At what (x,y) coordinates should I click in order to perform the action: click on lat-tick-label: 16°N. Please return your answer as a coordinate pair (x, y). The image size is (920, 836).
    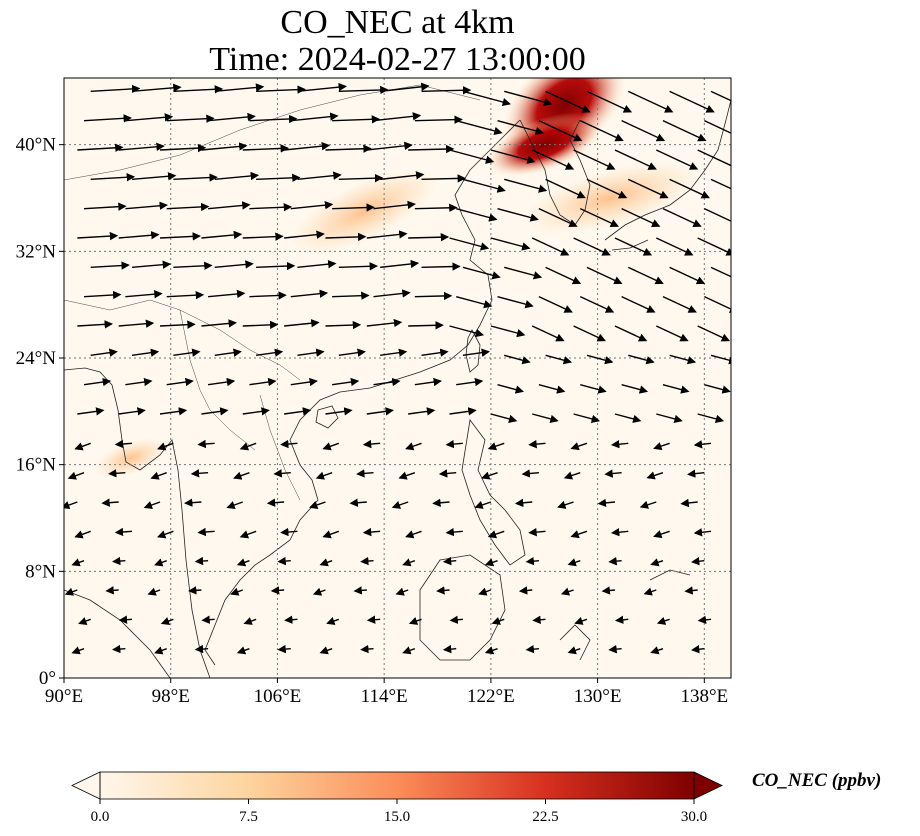
    Looking at the image, I should click on (36, 465).